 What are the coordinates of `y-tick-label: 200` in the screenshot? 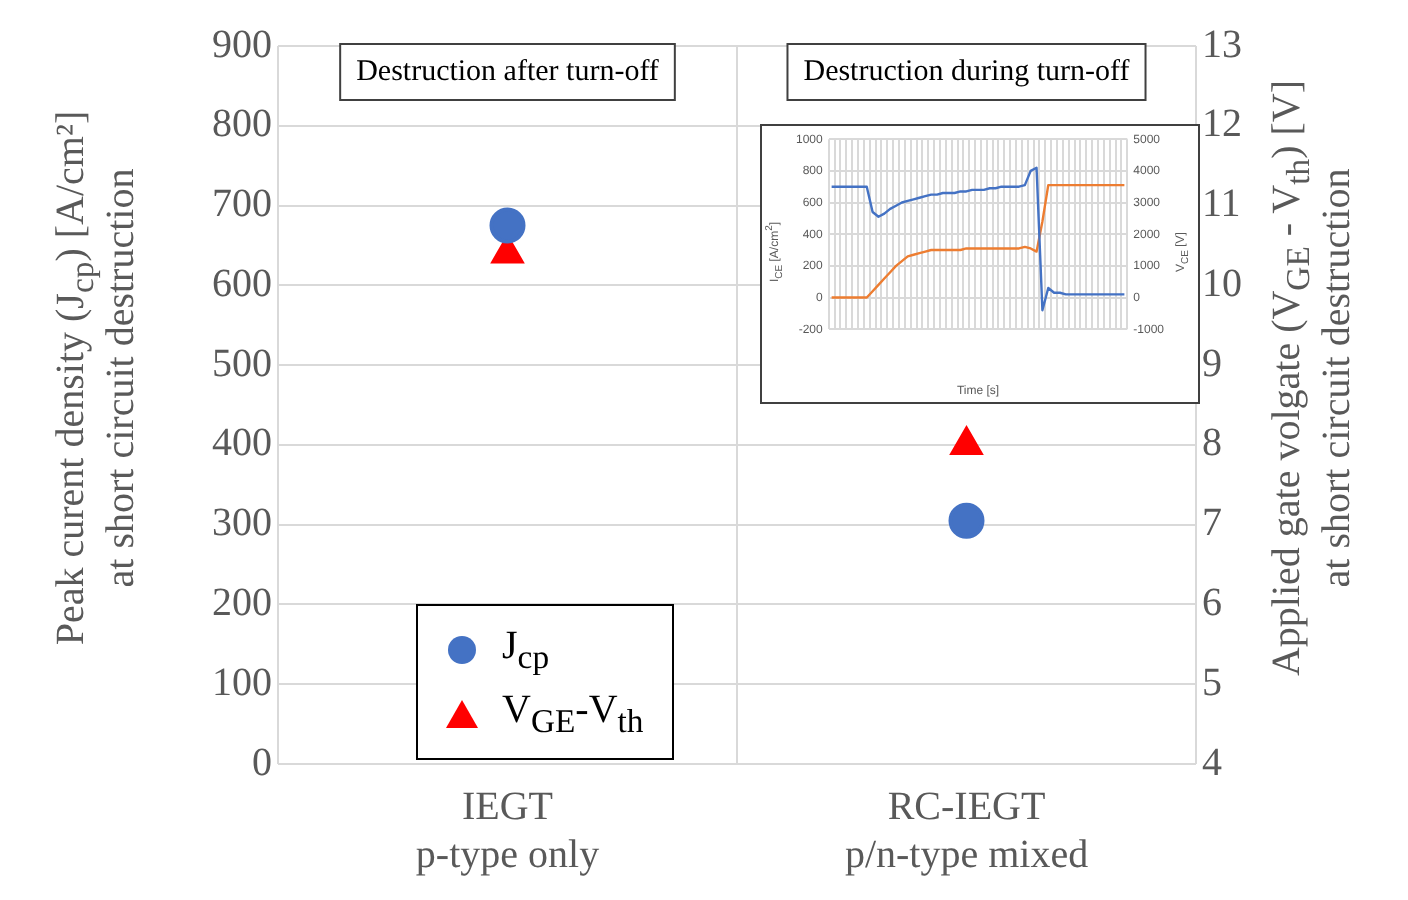 It's located at (242, 602).